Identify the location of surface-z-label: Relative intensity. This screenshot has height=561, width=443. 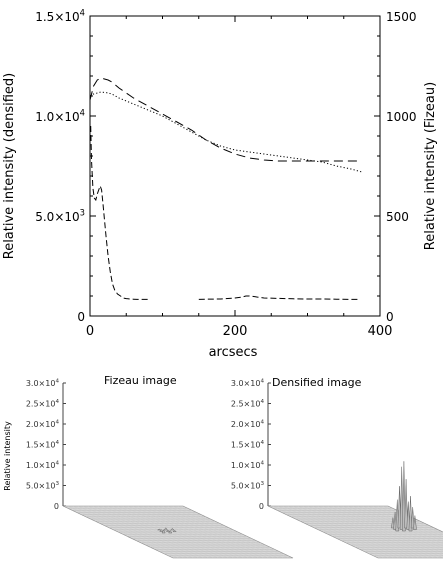
(7, 456).